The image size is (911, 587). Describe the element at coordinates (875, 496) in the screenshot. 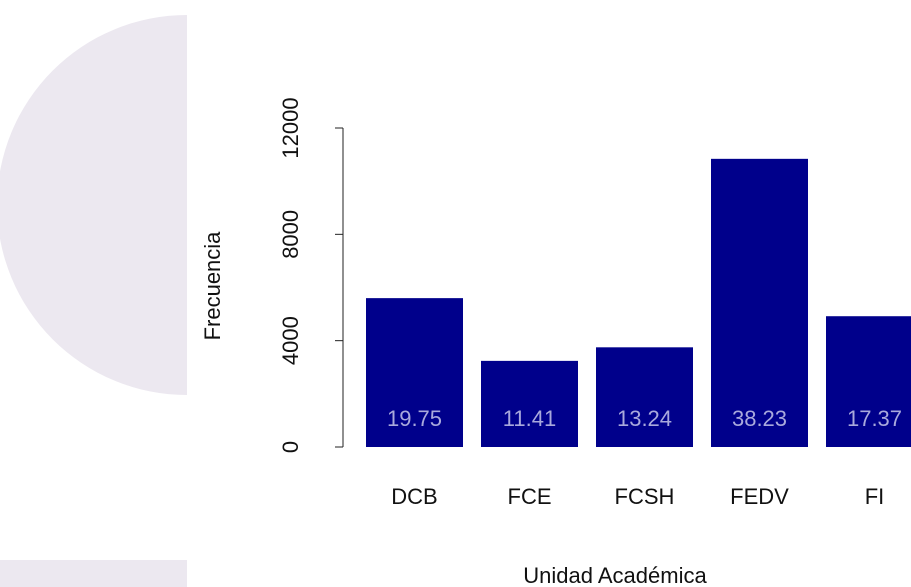

I see `x-tick-label: FI` at that location.